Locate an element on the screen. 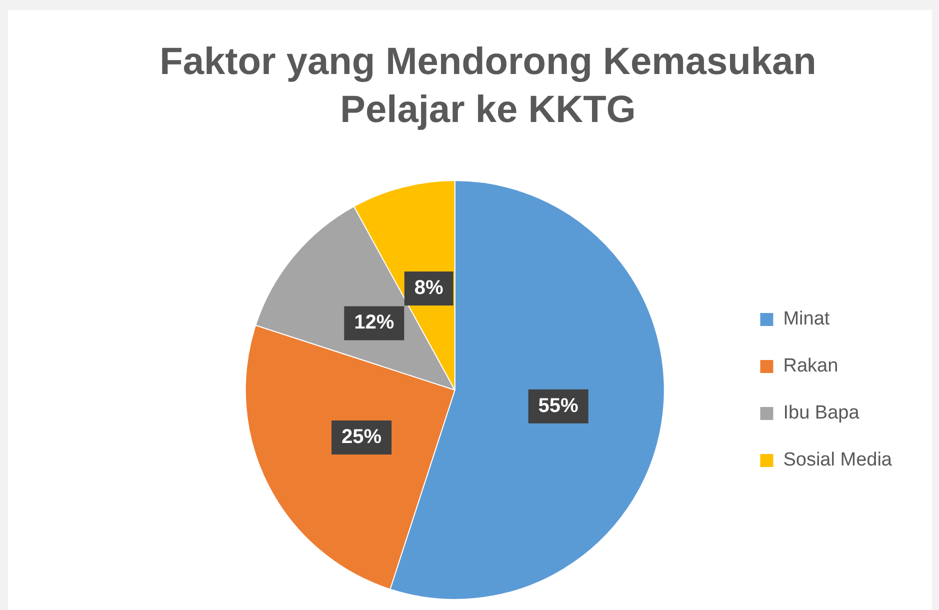 The image size is (939, 610). data-label: 8% is located at coordinates (429, 288).